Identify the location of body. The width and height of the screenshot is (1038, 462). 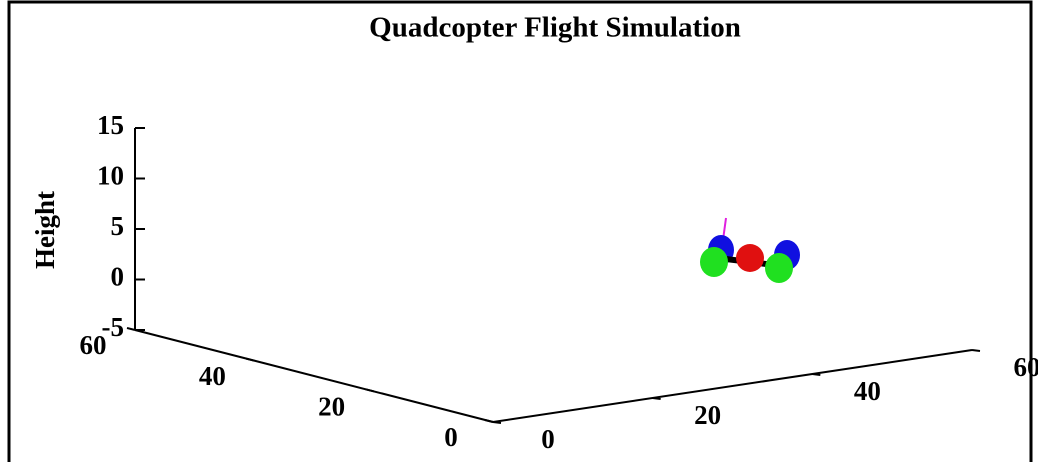
(750, 258).